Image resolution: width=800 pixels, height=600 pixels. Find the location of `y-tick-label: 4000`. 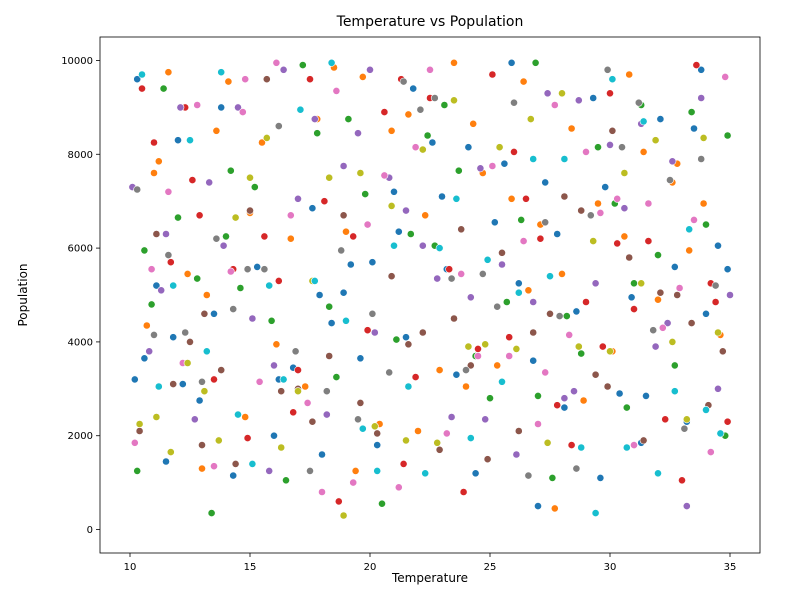

y-tick-label: 4000 is located at coordinates (80, 342).